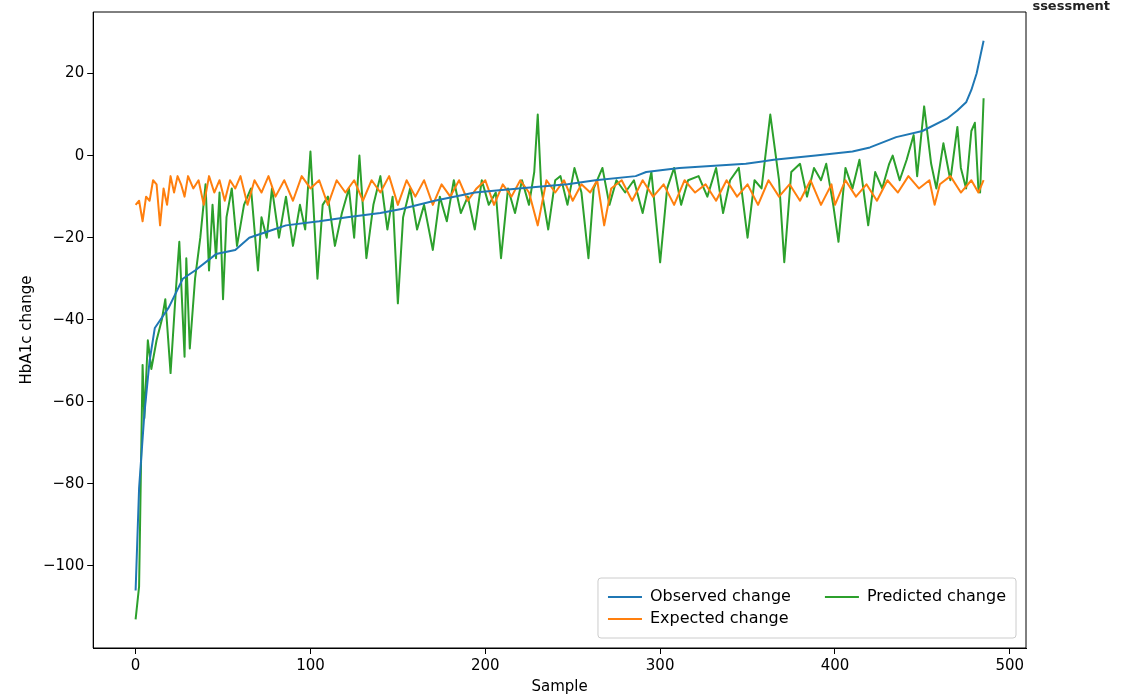 The image size is (1132, 700). I want to click on y-axis-title: HbA1c change, so click(25, 330).